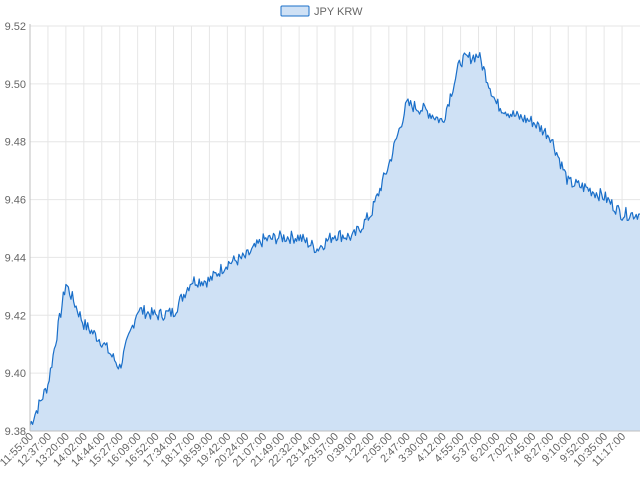 The width and height of the screenshot is (640, 480). I want to click on y-axis-ticks: 9.38 9.40 9.42 9.44 9.46 9.48 9.50 9.52, so click(15, 229).